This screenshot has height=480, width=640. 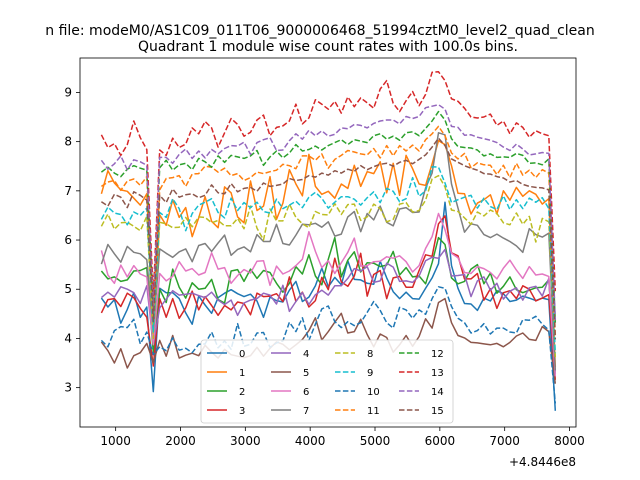 What do you see at coordinates (68, 388) in the screenshot?
I see `y-tick-label: 3` at bounding box center [68, 388].